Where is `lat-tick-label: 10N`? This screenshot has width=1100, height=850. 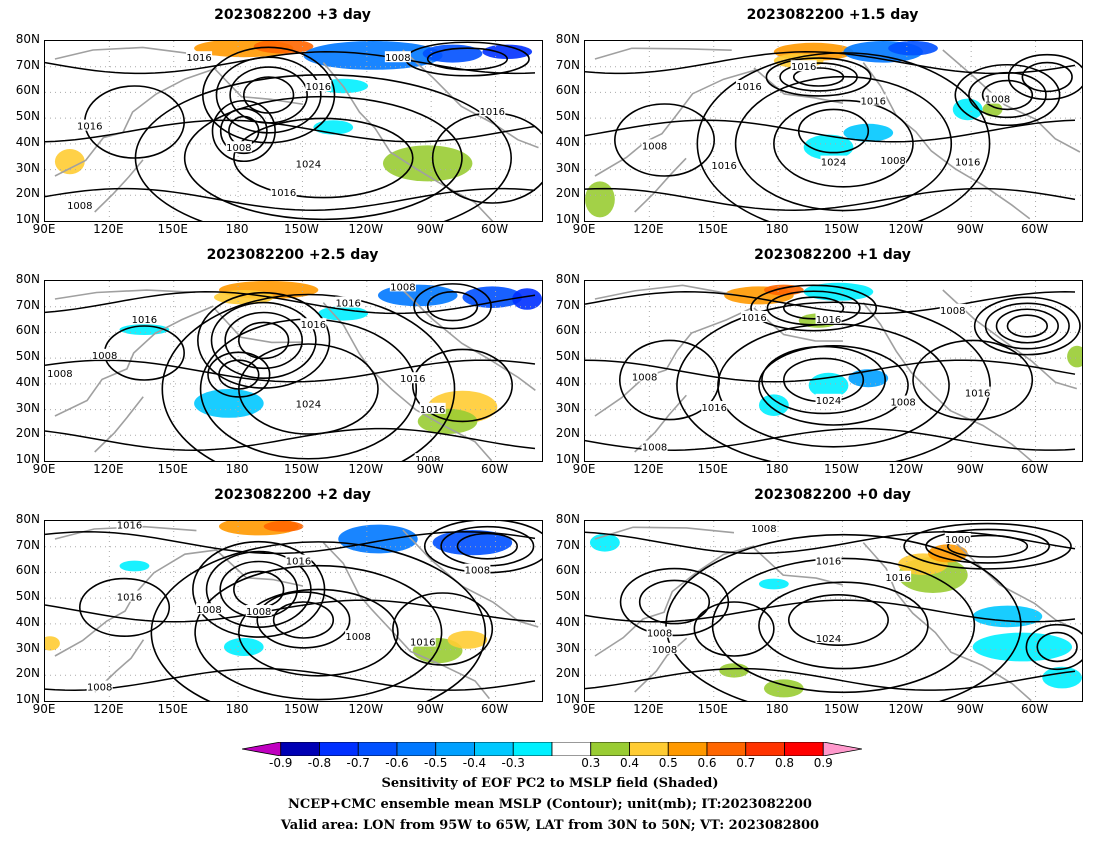
lat-tick-label: 10N is located at coordinates (27, 219).